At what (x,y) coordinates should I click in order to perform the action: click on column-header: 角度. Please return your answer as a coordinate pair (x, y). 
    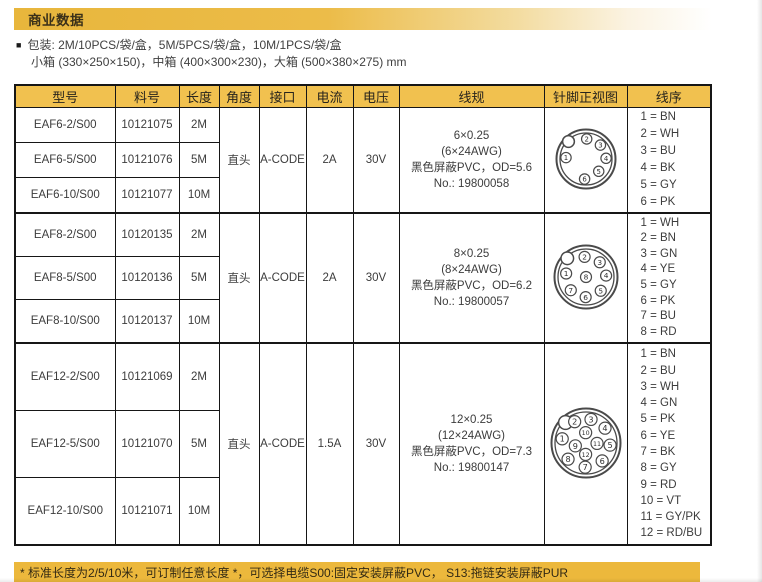
    Looking at the image, I should click on (239, 96).